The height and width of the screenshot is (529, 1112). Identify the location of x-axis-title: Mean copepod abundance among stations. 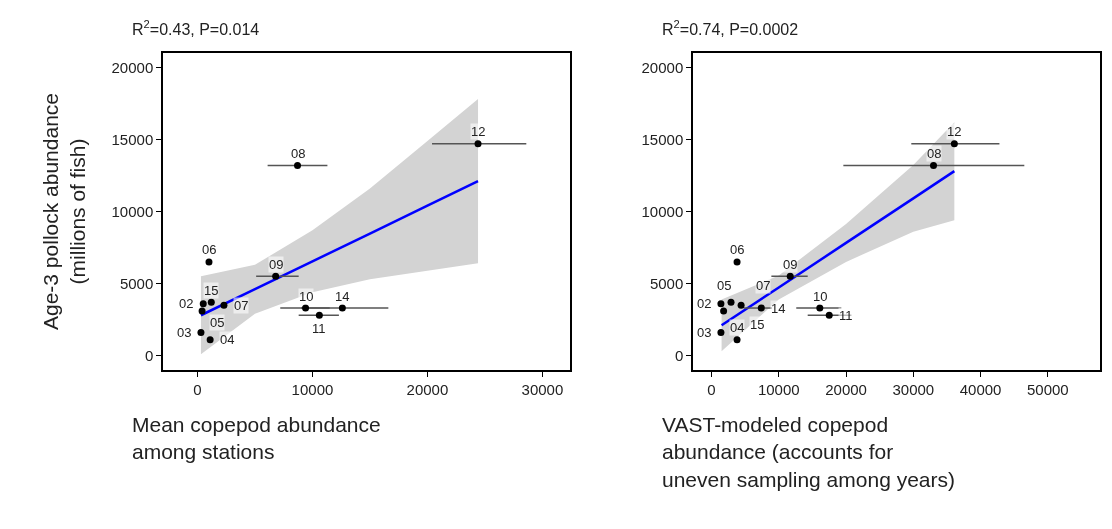
(256, 438).